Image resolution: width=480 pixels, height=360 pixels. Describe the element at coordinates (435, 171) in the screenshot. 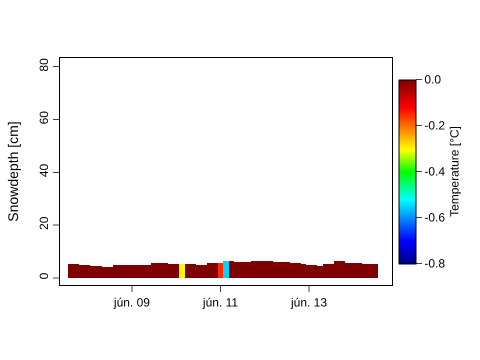

I see `color-bar-label: -0.4` at that location.